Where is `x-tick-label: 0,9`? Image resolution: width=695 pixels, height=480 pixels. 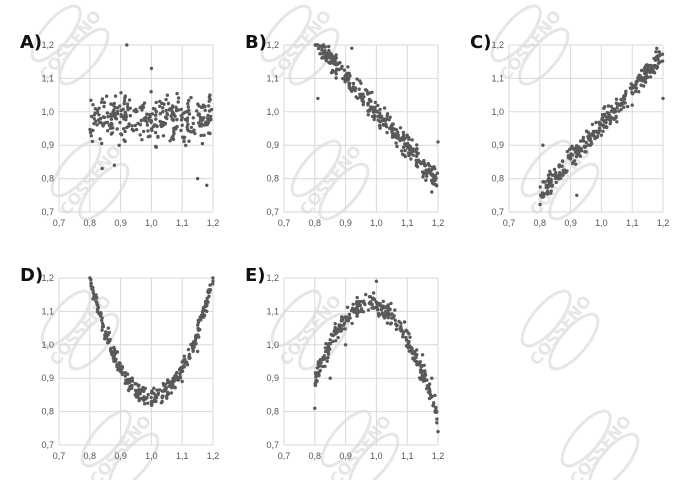
x-tick-label: 0,9 is located at coordinates (120, 456).